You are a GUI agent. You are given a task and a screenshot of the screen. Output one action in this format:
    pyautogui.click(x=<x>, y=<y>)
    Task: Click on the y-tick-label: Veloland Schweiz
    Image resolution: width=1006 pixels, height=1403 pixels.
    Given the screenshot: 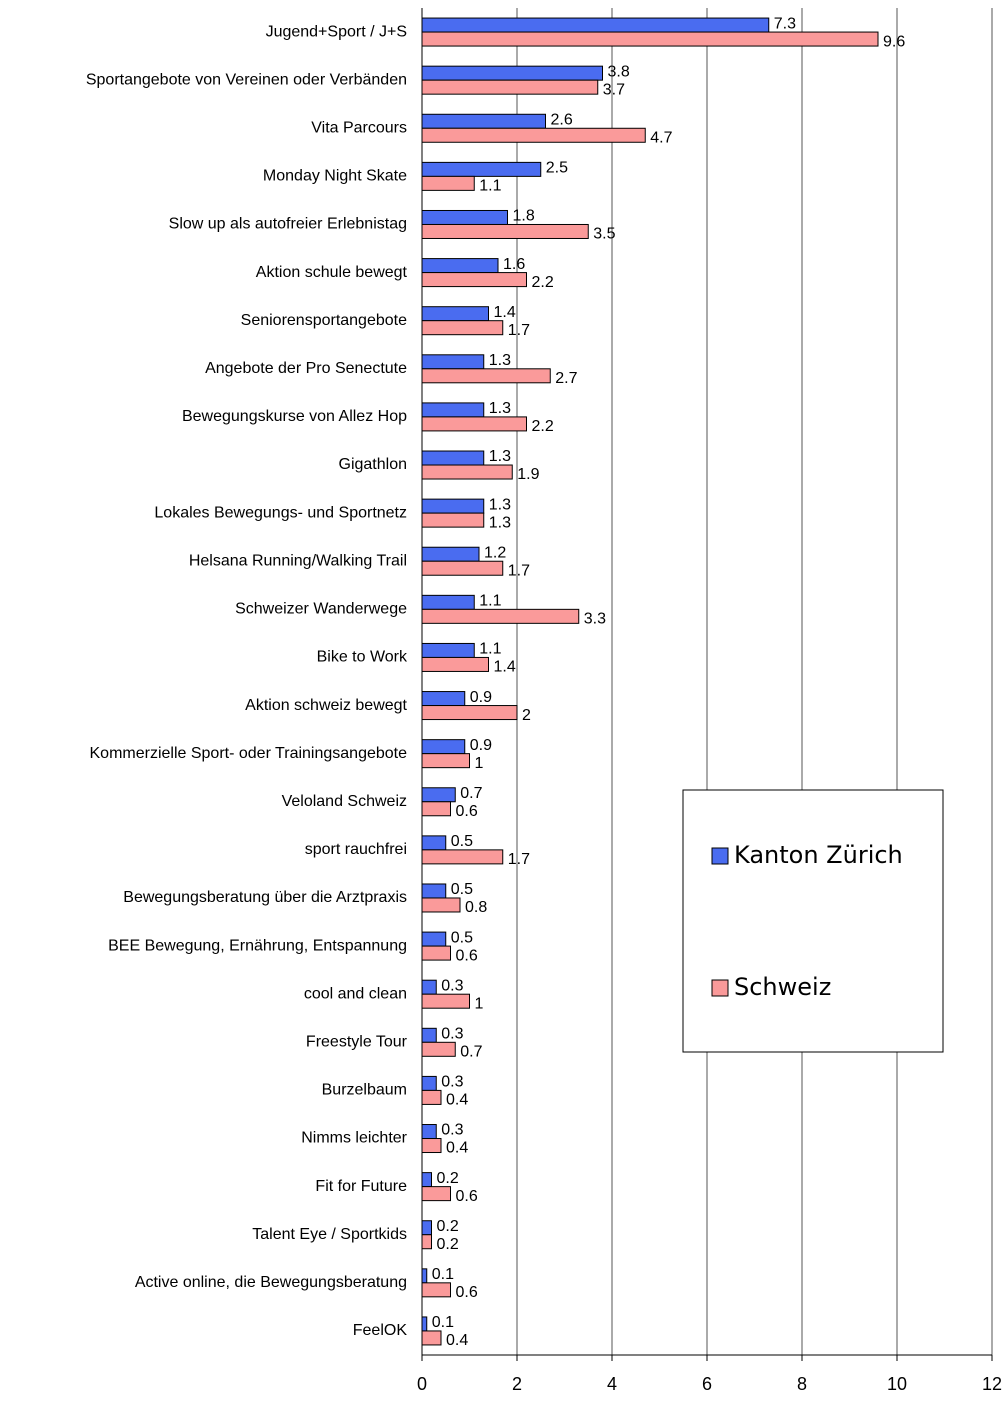 What is the action you would take?
    pyautogui.click(x=344, y=801)
    